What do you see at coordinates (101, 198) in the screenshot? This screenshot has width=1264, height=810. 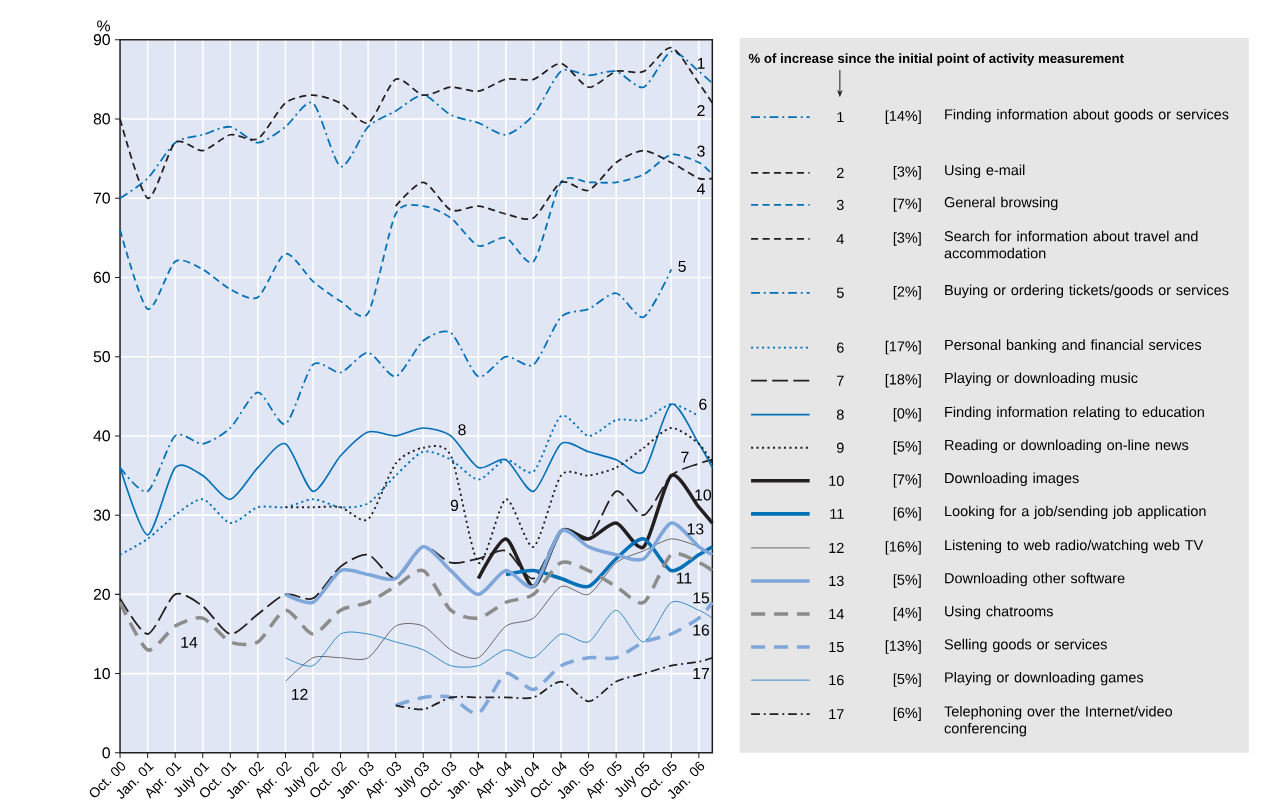 I see `y-tick-label: 70` at bounding box center [101, 198].